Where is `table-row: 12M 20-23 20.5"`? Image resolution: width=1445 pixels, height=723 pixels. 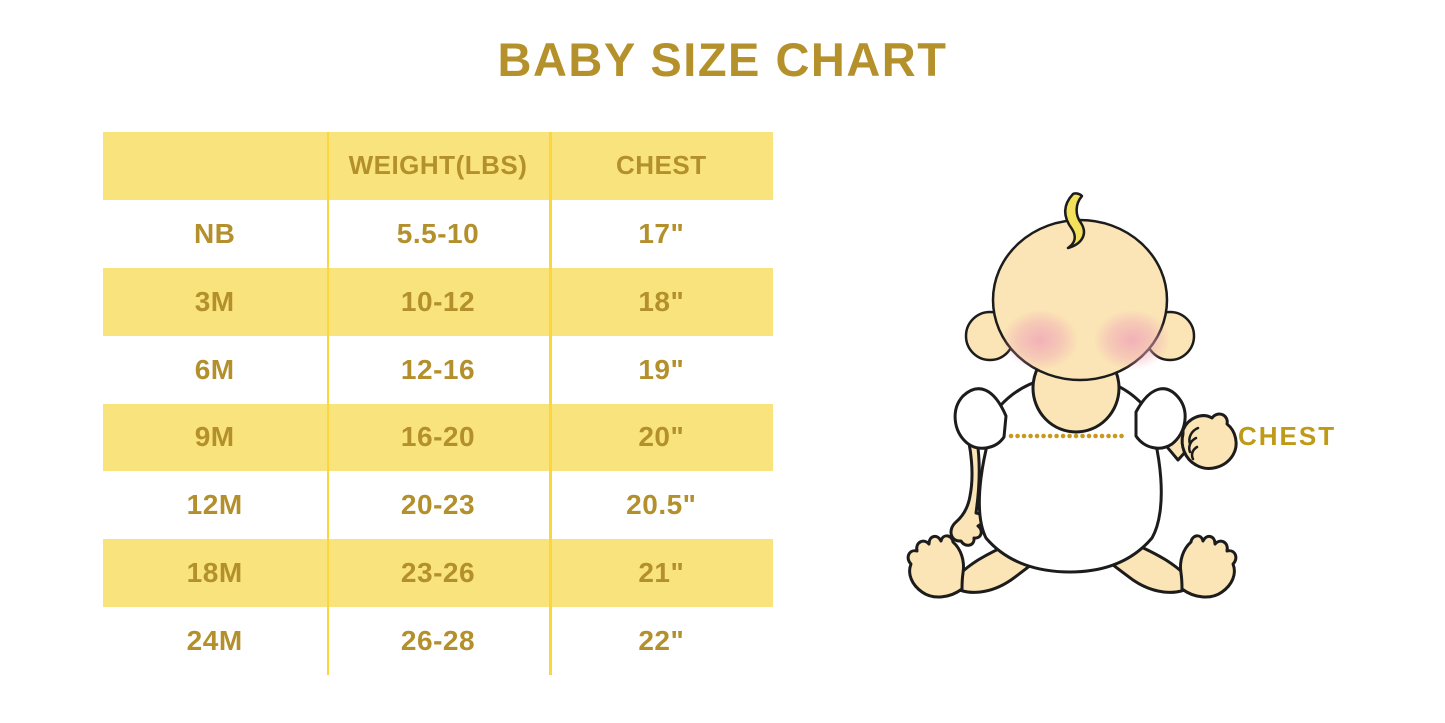 table-row: 12M 20-23 20.5" is located at coordinates (438, 505).